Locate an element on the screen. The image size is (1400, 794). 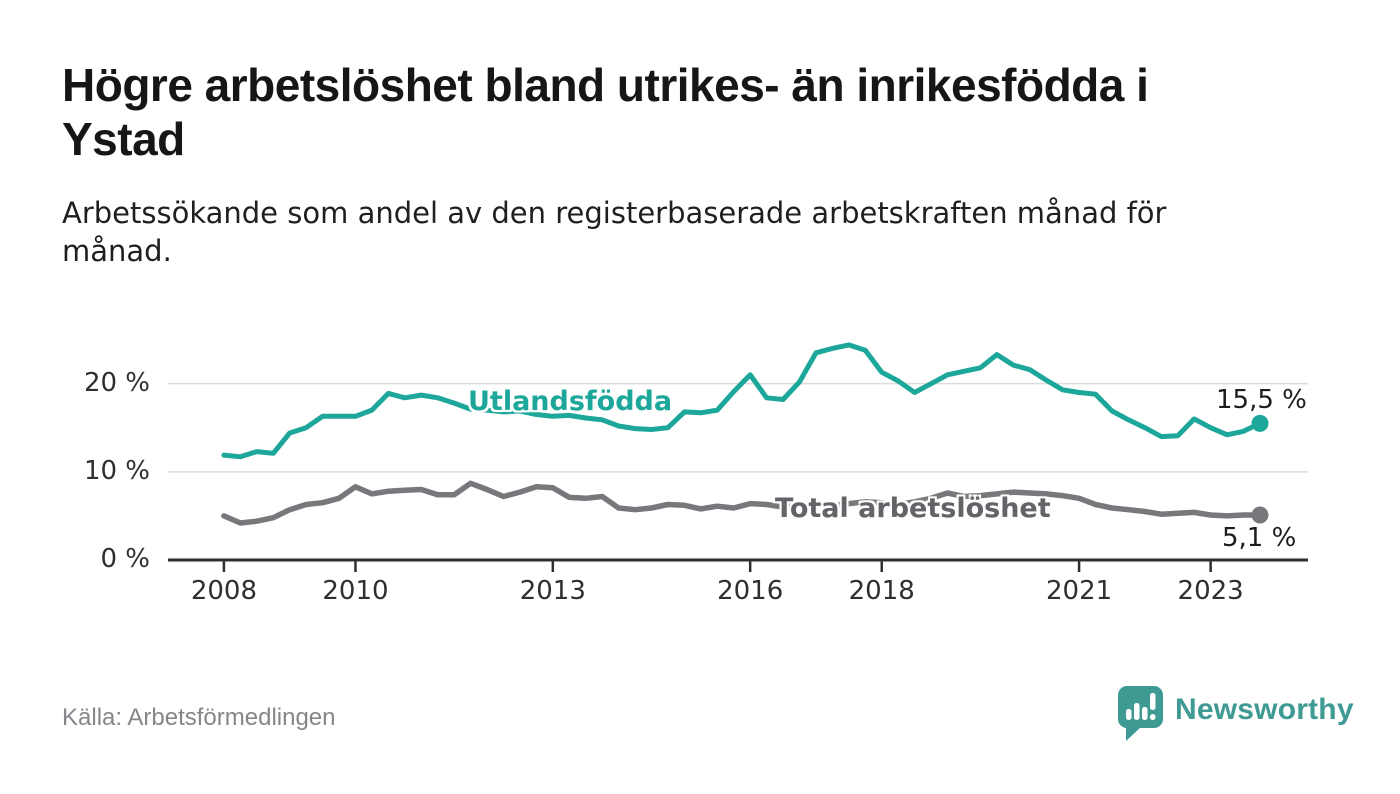
line-total is located at coordinates (742, 503).